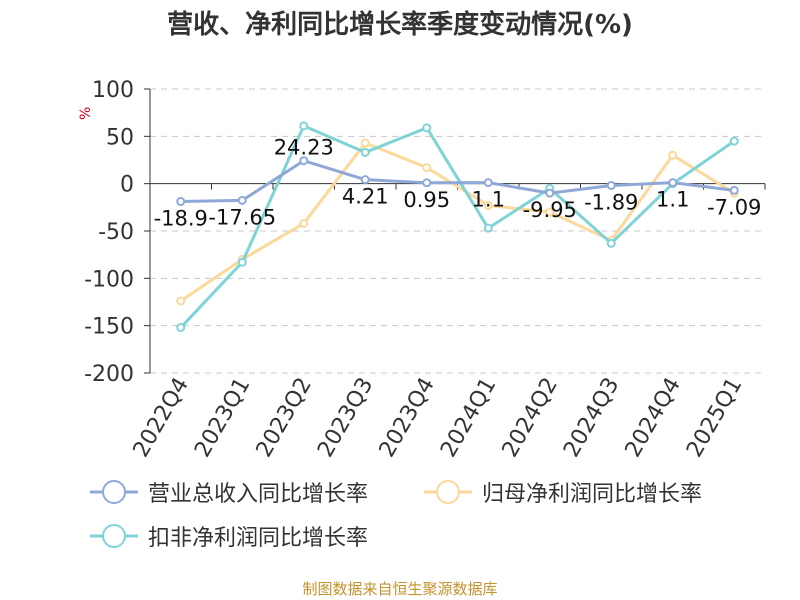 Image resolution: width=800 pixels, height=600 pixels. What do you see at coordinates (181, 219) in the screenshot?
I see `data-label: -18.9` at bounding box center [181, 219].